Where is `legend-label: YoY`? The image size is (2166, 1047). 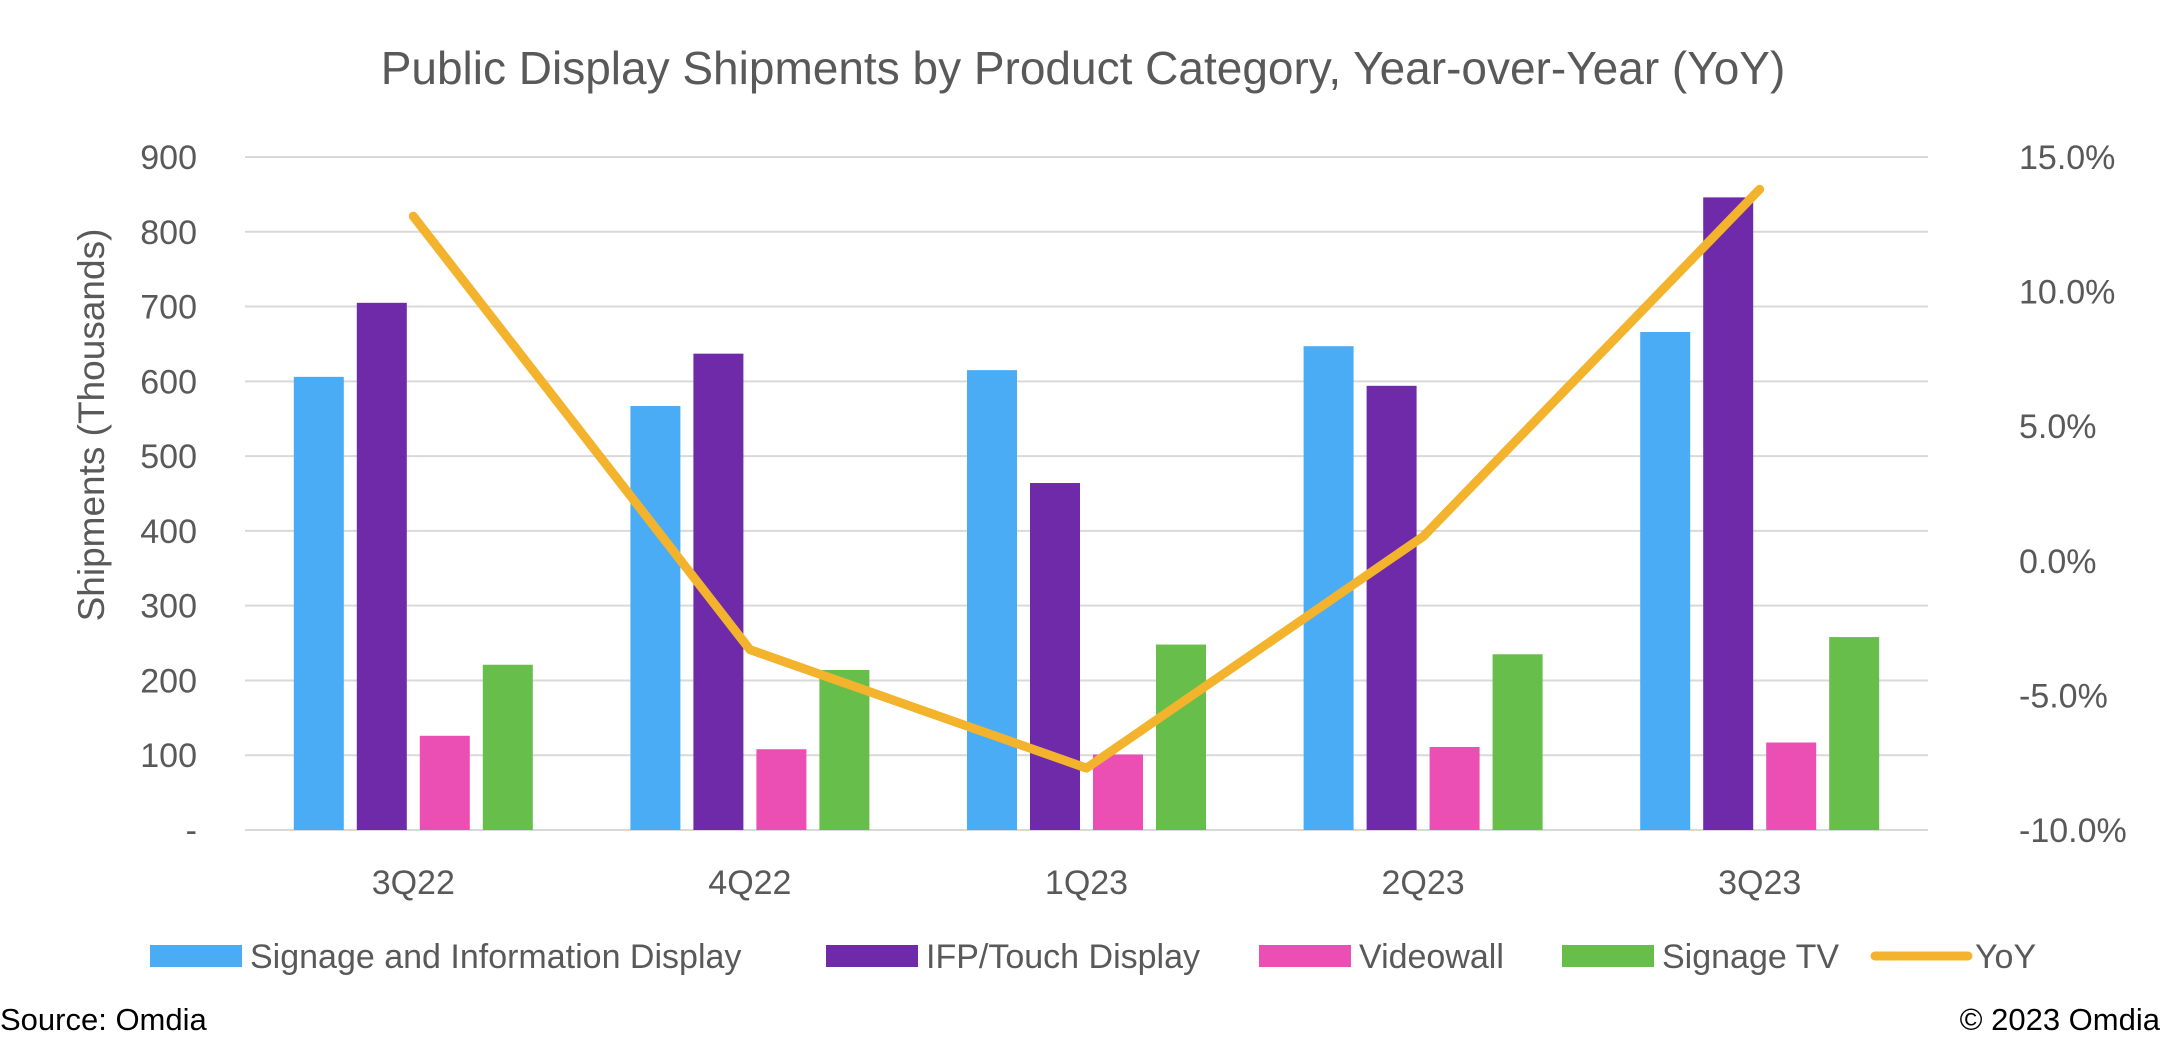
legend-label: YoY is located at coordinates (2005, 957).